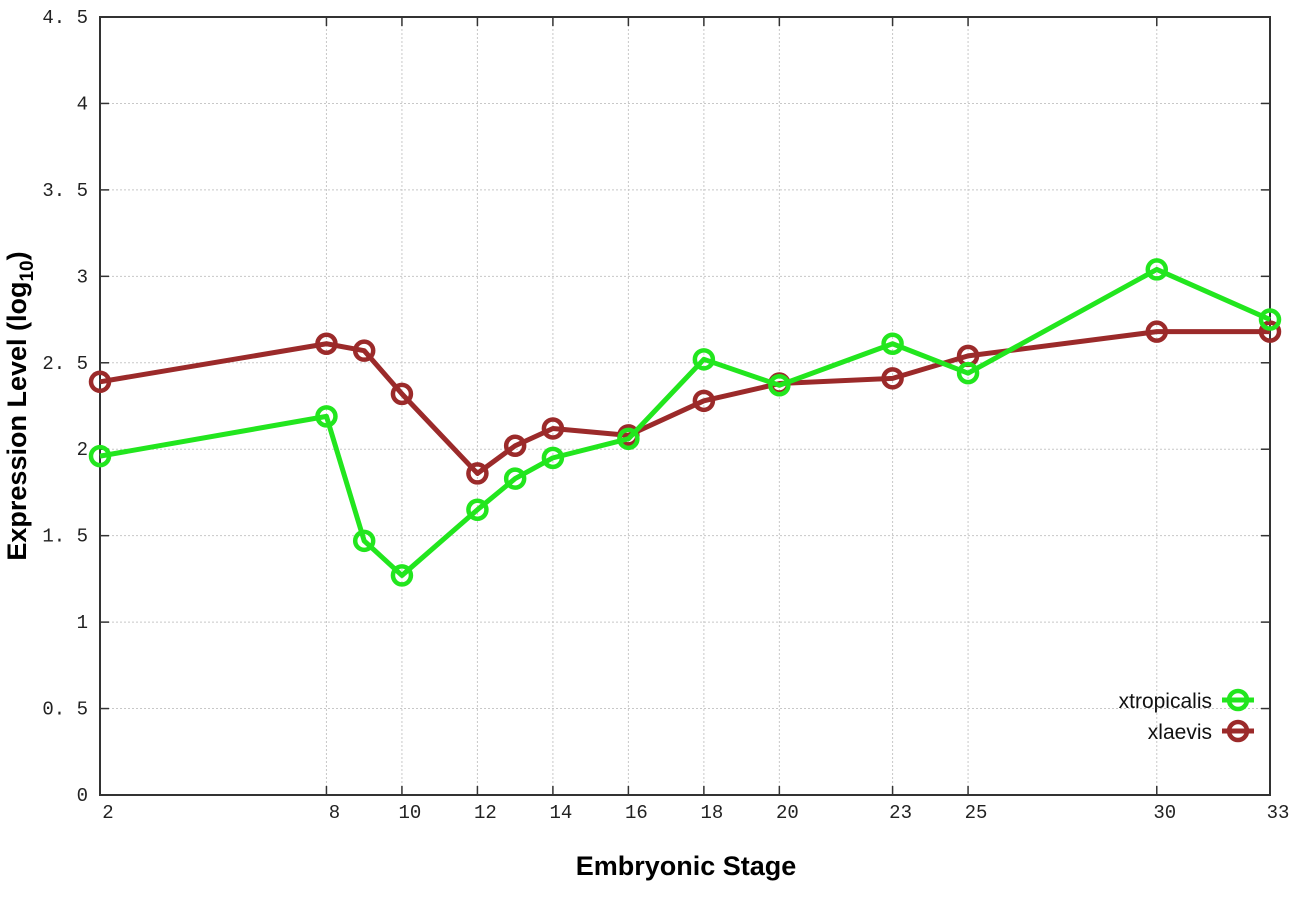 The width and height of the screenshot is (1296, 907). Describe the element at coordinates (17, 421) in the screenshot. I see `y-axis-title-main: Expression Level (log` at that location.